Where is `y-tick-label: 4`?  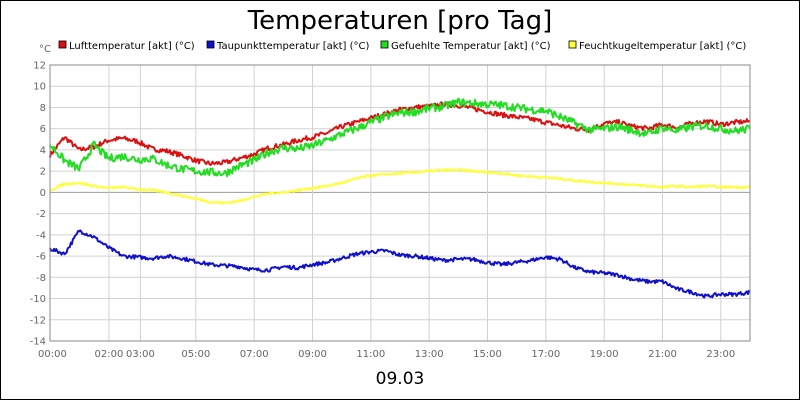 y-tick-label: 4 is located at coordinates (43, 150).